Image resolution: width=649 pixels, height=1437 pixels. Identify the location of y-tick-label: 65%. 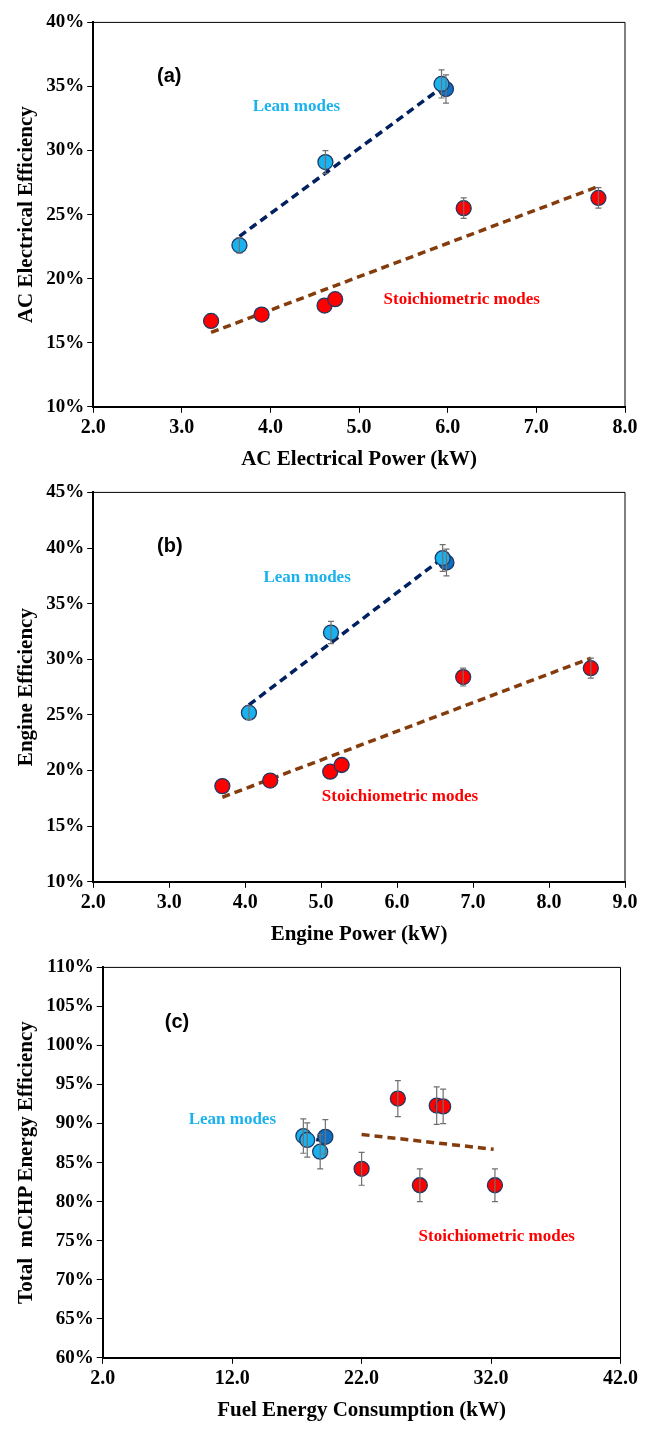
(74, 1317).